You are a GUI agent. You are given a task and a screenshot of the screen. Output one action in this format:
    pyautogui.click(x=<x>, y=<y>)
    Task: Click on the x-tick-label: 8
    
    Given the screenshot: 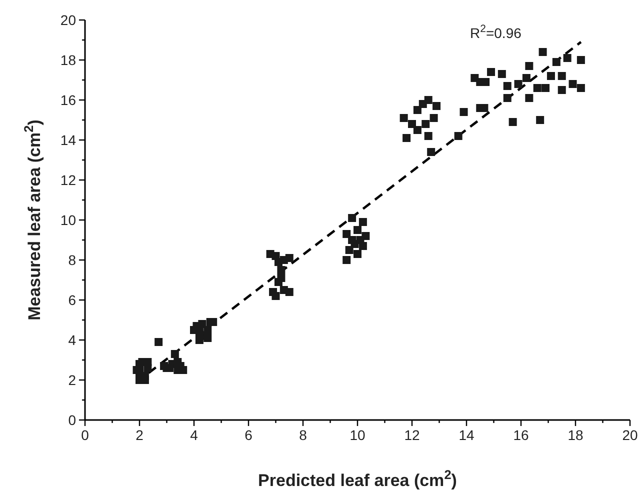 What is the action you would take?
    pyautogui.click(x=303, y=435)
    